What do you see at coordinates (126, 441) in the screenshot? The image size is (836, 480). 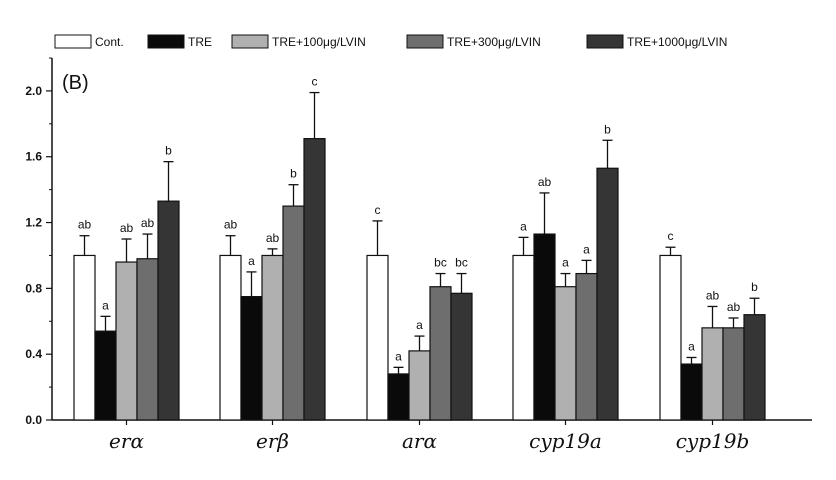 I see `x-tick-label: erα` at bounding box center [126, 441].